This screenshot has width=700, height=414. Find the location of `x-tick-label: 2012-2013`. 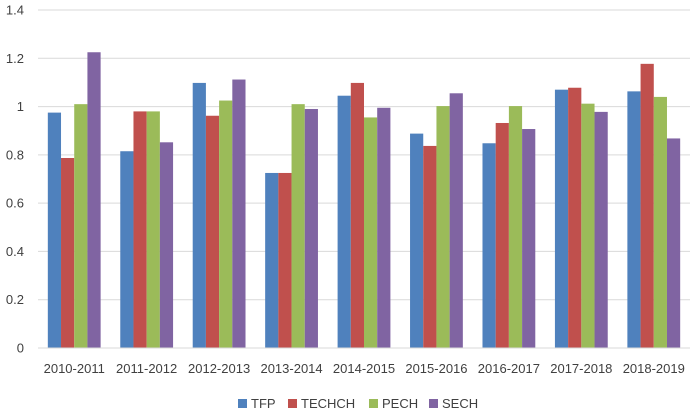

x-tick-label: 2012-2013 is located at coordinates (219, 368).